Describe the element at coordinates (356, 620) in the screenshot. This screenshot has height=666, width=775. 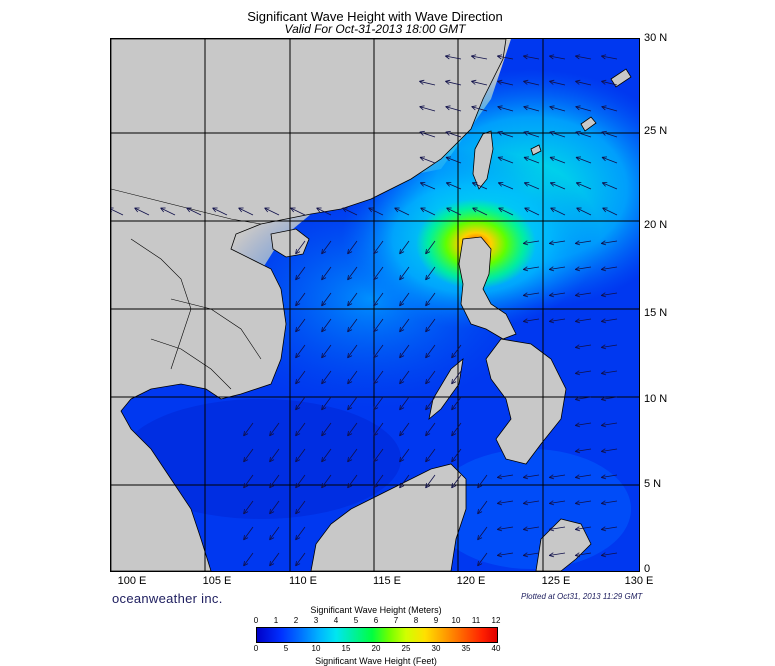
I see `colorbar-meters-tick: 5` at that location.